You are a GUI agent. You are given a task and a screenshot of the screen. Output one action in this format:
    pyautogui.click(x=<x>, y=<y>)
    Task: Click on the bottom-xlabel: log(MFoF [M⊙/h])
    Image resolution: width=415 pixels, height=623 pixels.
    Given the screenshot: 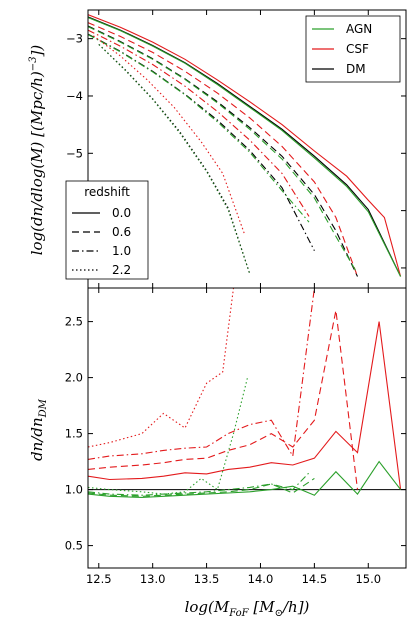 What is the action you would take?
    pyautogui.click(x=247, y=608)
    